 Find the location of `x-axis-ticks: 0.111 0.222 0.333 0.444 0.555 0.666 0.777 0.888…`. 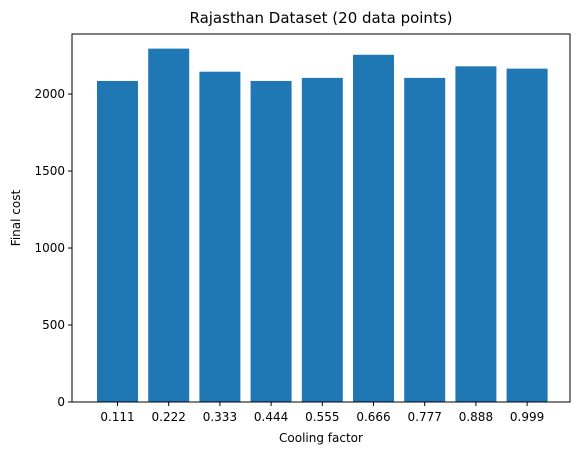

x-axis-ticks: 0.111 0.222 0.333 0.444 0.555 0.666 0.777 0.888… is located at coordinates (322, 413).